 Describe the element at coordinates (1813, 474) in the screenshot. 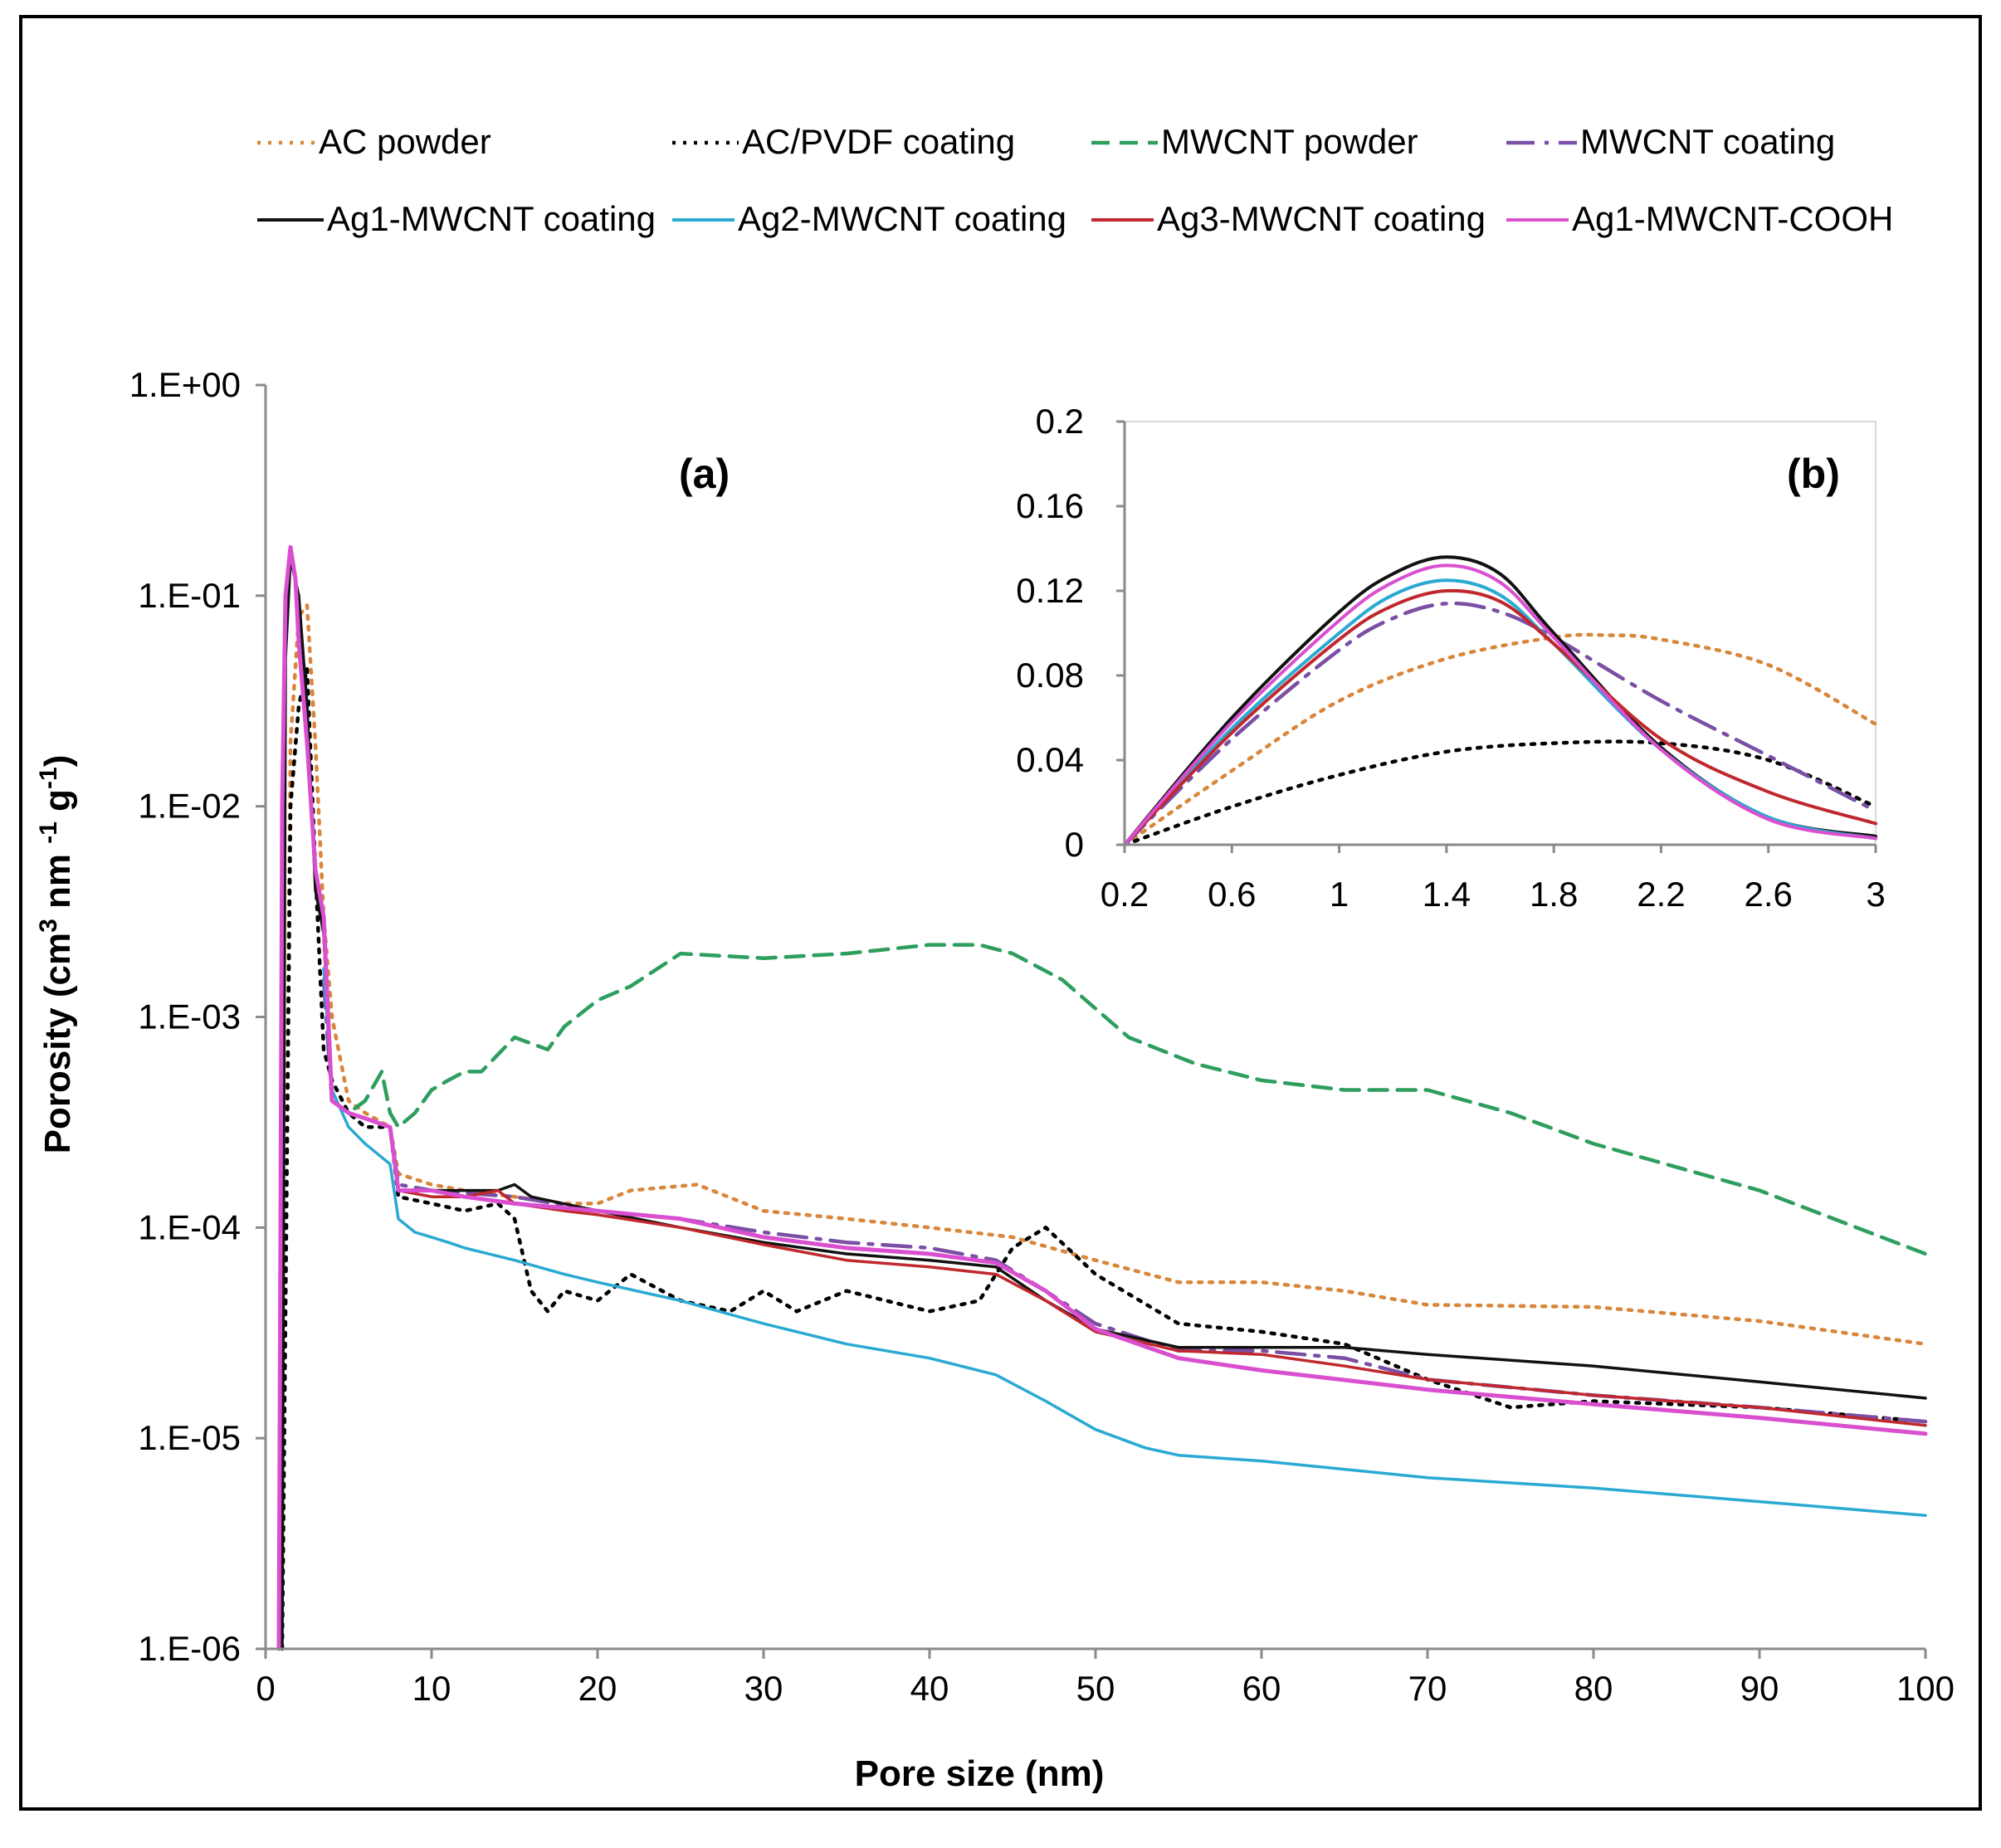

I see `inset-panel-label: (b)` at that location.